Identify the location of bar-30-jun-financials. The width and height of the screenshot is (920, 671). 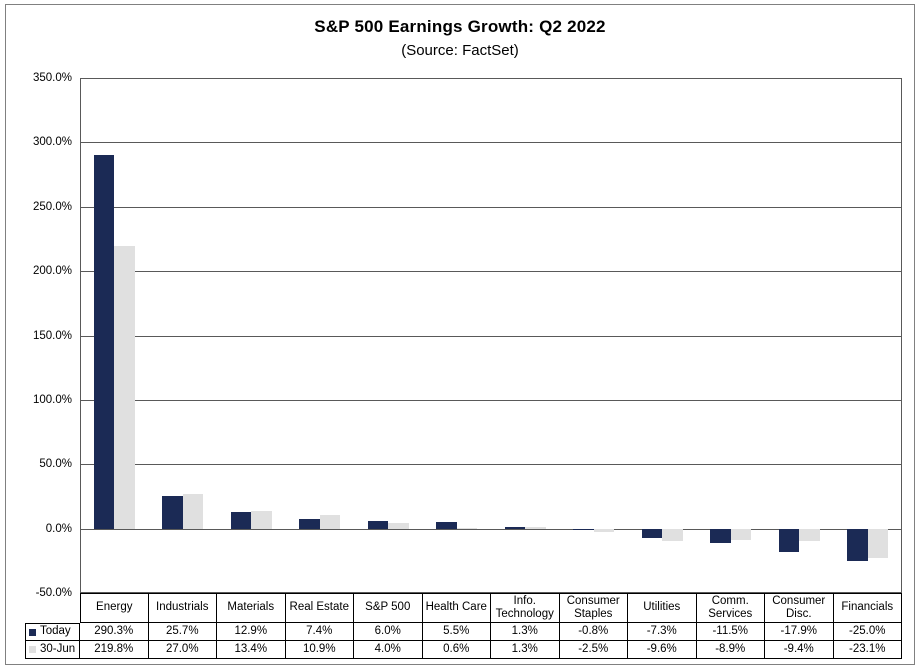
(878, 543).